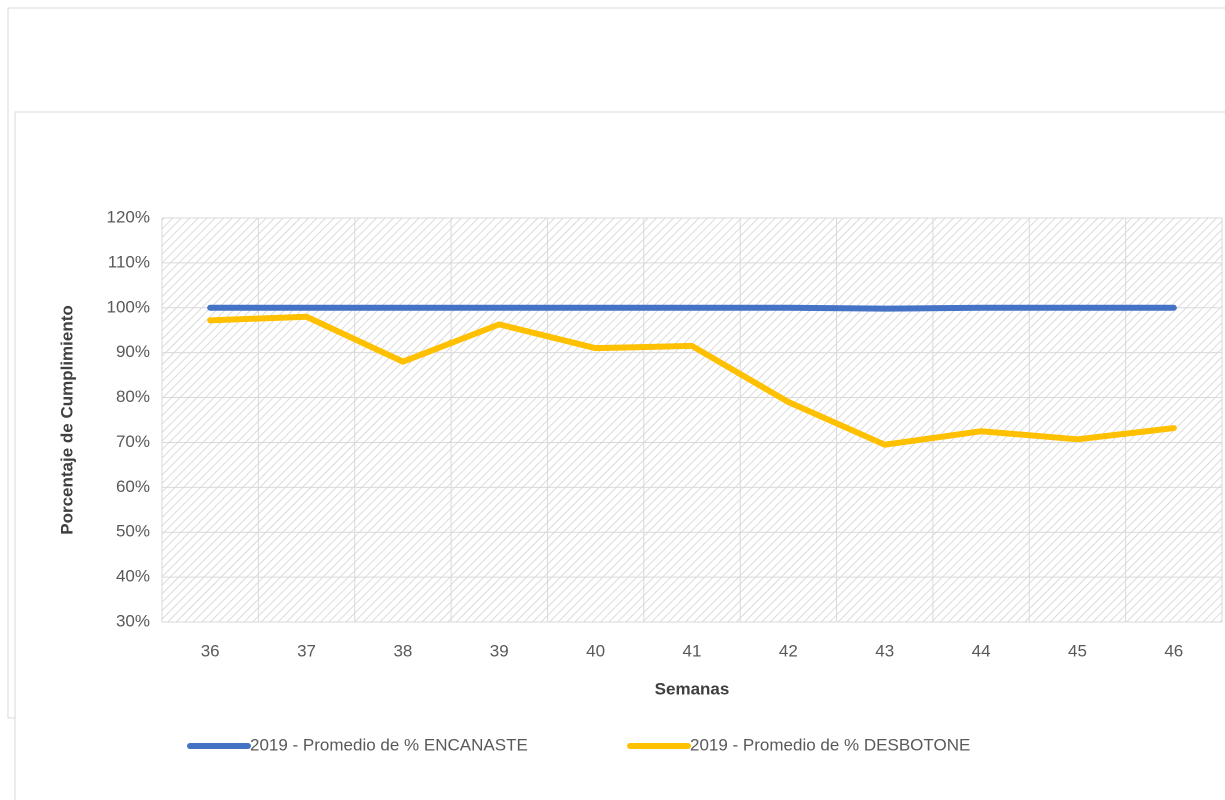 The width and height of the screenshot is (1225, 800). Describe the element at coordinates (133, 441) in the screenshot. I see `y-tick-label: 70%` at that location.